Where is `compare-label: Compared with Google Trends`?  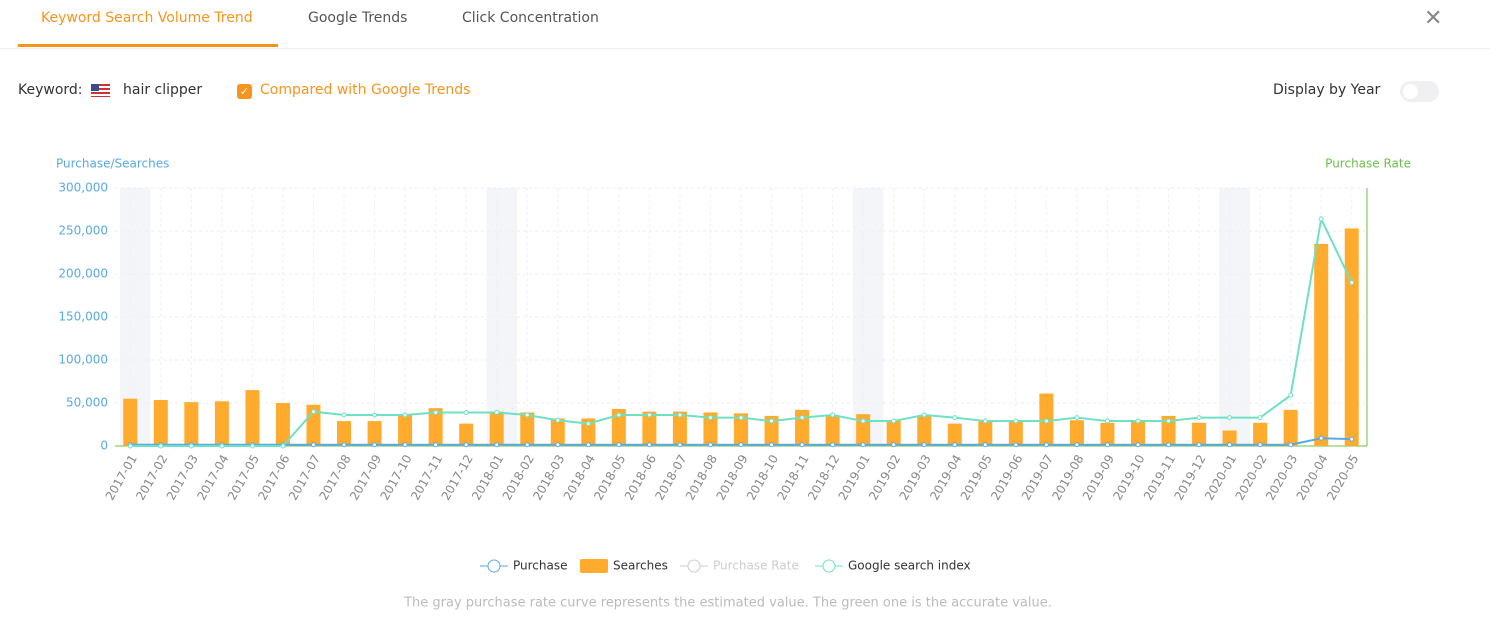 compare-label: Compared with Google Trends is located at coordinates (365, 90).